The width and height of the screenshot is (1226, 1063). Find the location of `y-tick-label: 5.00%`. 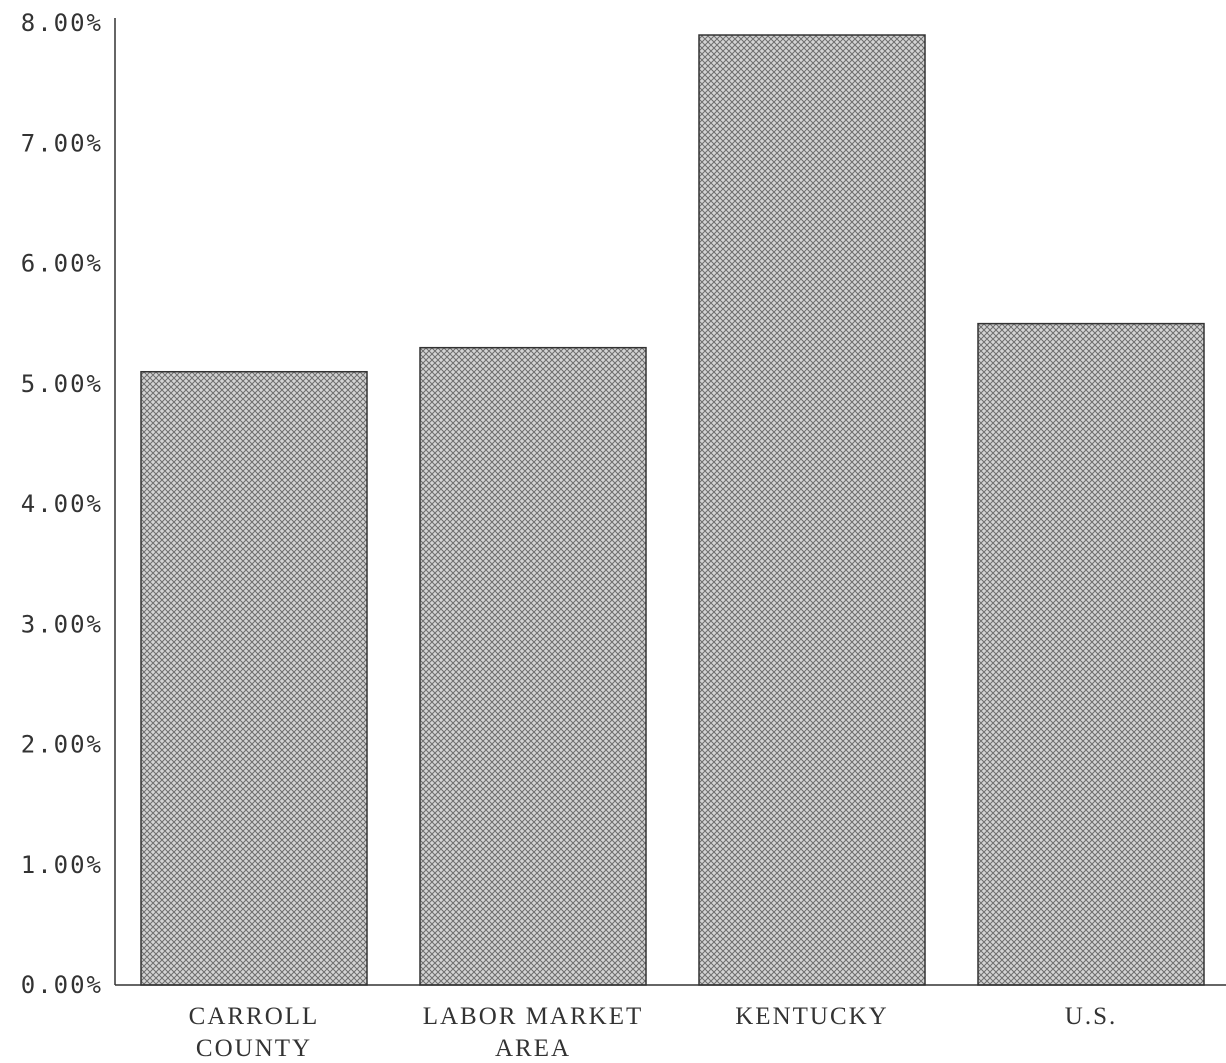

y-tick-label: 5.00% is located at coordinates (62, 384).